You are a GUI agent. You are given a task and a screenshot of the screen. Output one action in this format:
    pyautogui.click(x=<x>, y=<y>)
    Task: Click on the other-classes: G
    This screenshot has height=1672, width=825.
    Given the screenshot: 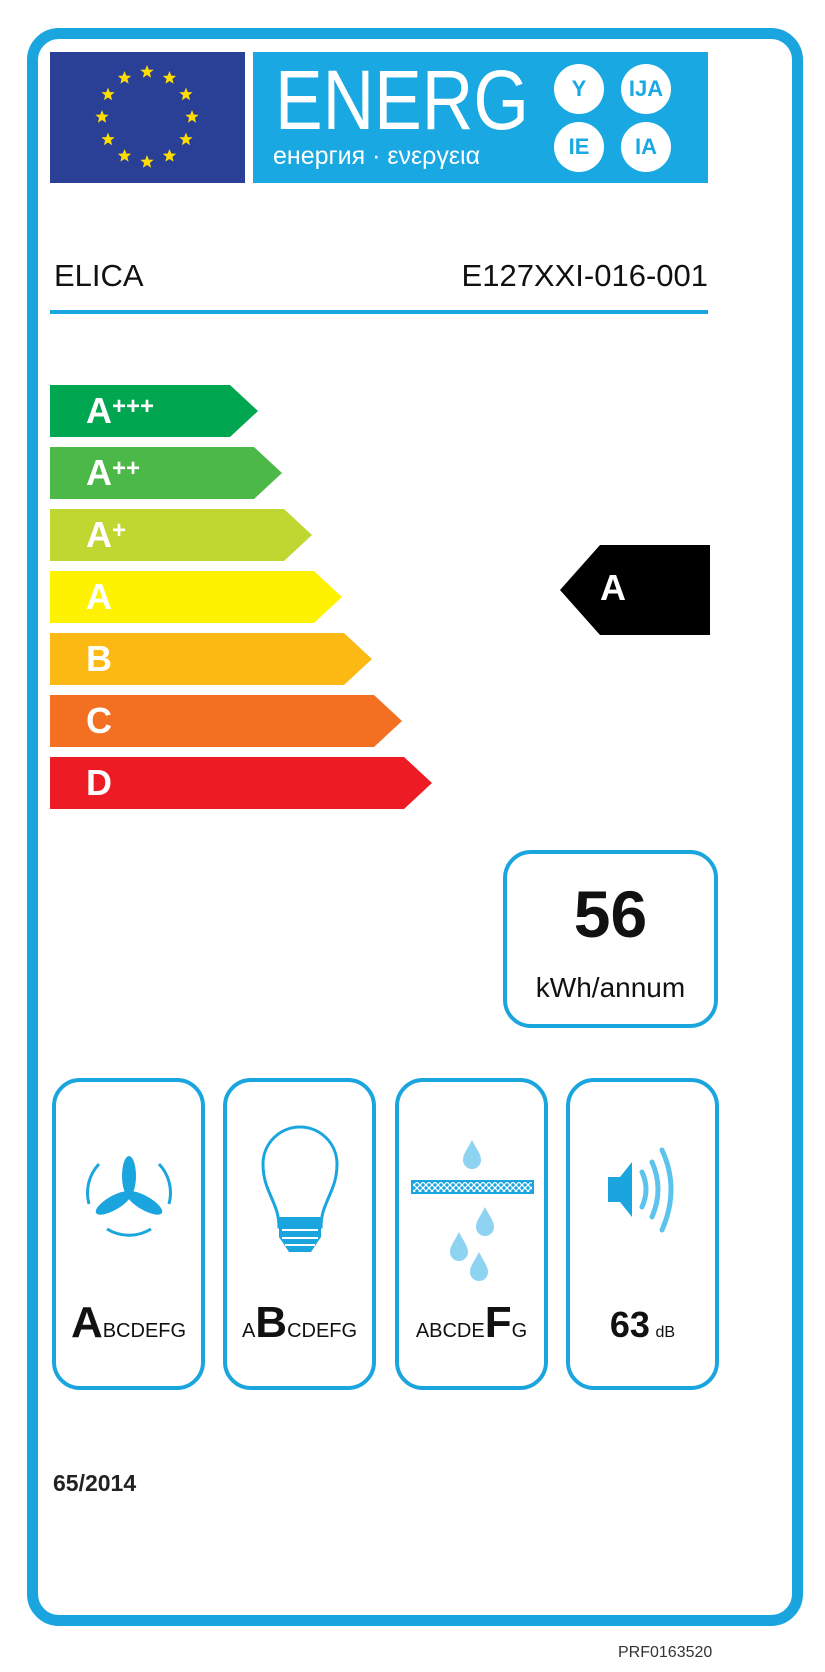 What is the action you would take?
    pyautogui.click(x=519, y=1331)
    